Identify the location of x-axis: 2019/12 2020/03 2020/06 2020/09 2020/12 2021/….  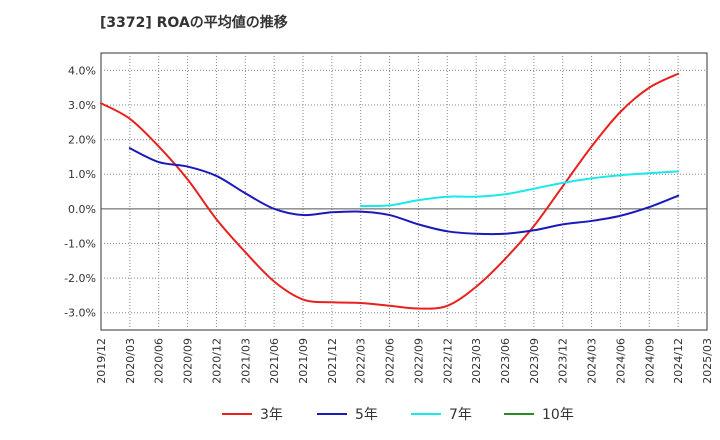
(404, 361).